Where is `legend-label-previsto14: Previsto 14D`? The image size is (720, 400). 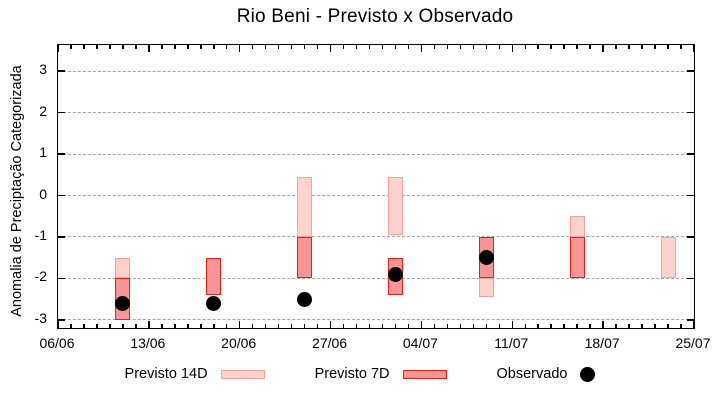
legend-label-previsto14: Previsto 14D is located at coordinates (166, 374).